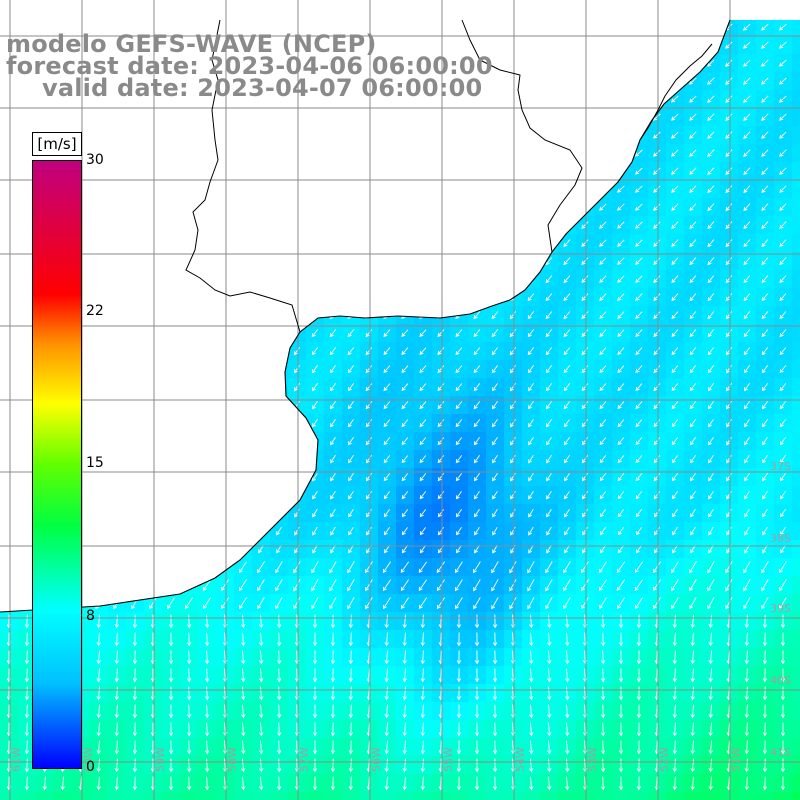 Image resolution: width=800 pixels, height=800 pixels. I want to click on lon-label: 53W, so click(592, 759).